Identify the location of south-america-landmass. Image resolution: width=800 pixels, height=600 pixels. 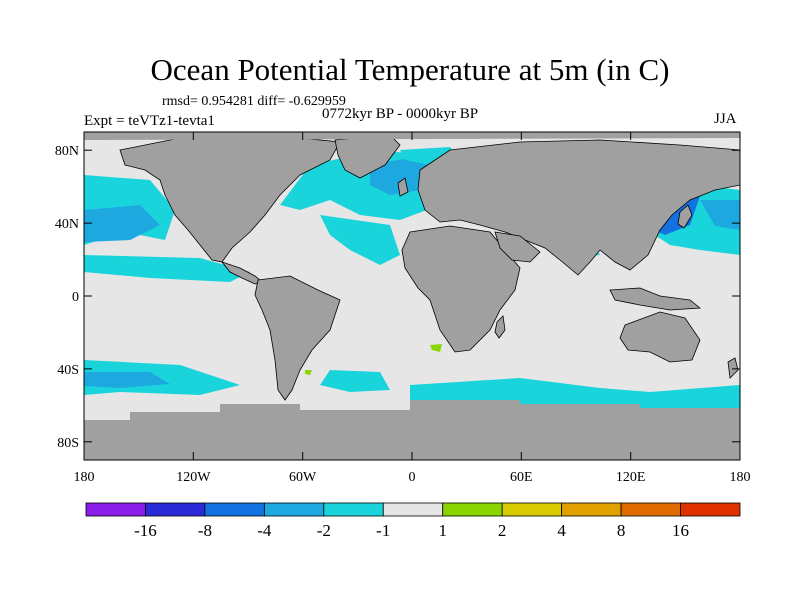
(297, 338).